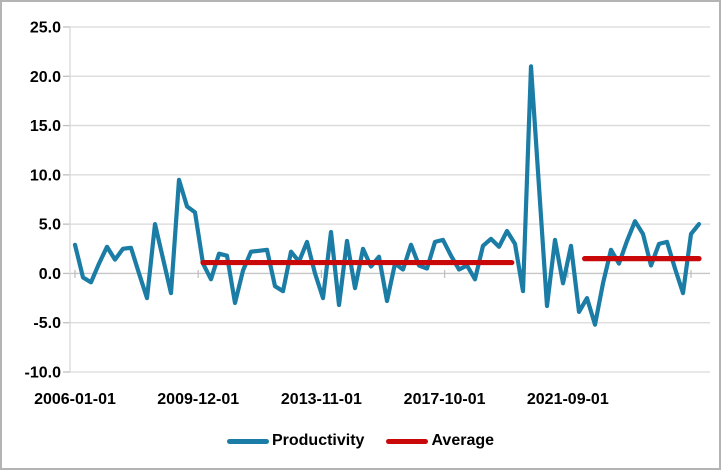 Image resolution: width=721 pixels, height=470 pixels. I want to click on legend-item-productivity: Productivity, so click(295, 440).